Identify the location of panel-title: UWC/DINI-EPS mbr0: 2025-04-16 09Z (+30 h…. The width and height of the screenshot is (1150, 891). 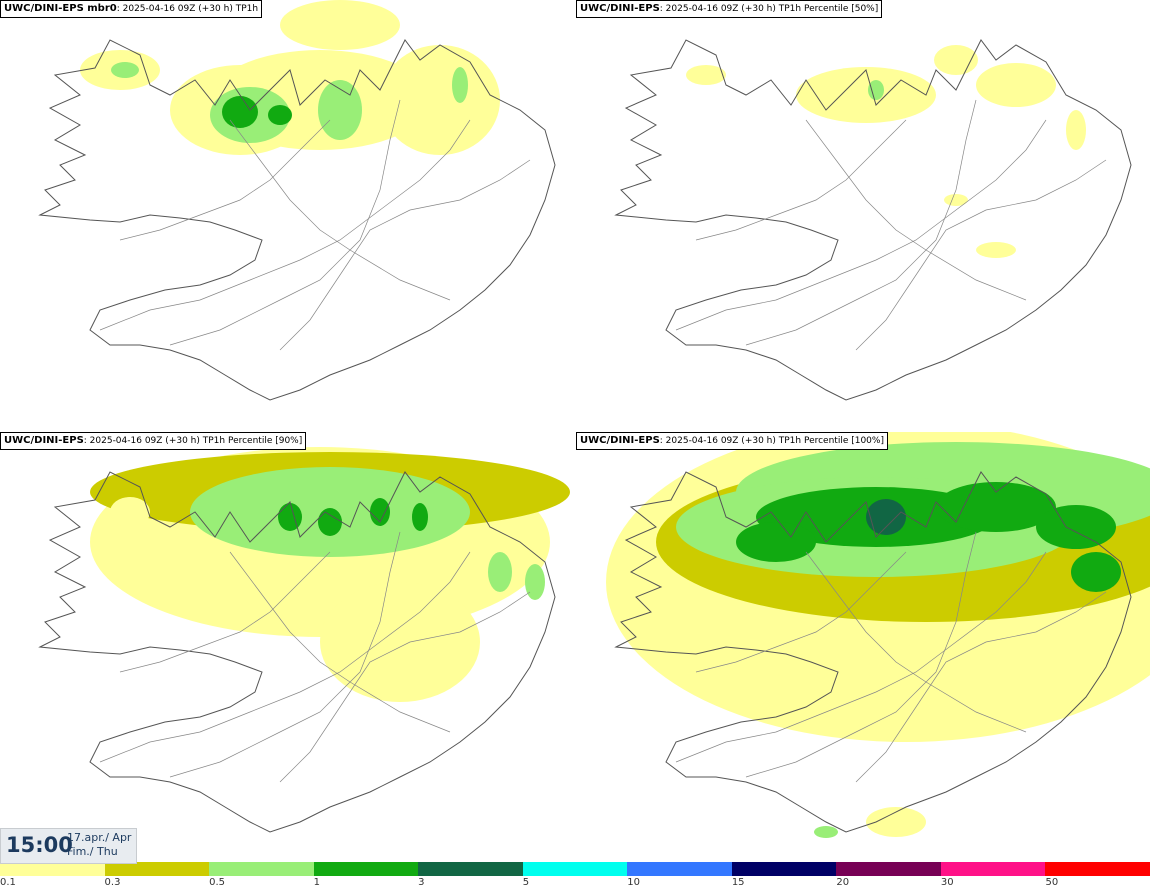
(131, 9).